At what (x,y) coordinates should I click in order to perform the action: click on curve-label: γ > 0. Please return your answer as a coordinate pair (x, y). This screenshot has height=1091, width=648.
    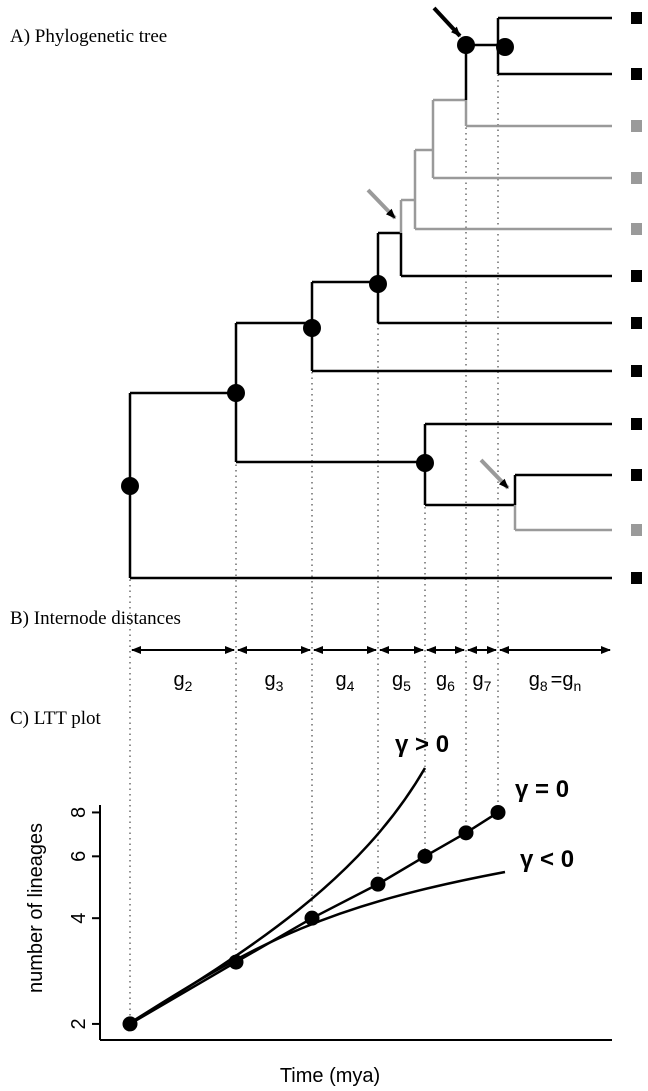
    Looking at the image, I should click on (422, 744).